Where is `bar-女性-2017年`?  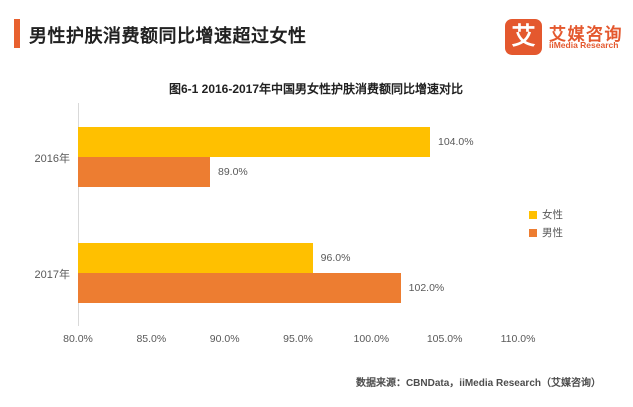 bar-女性-2017年 is located at coordinates (195, 258).